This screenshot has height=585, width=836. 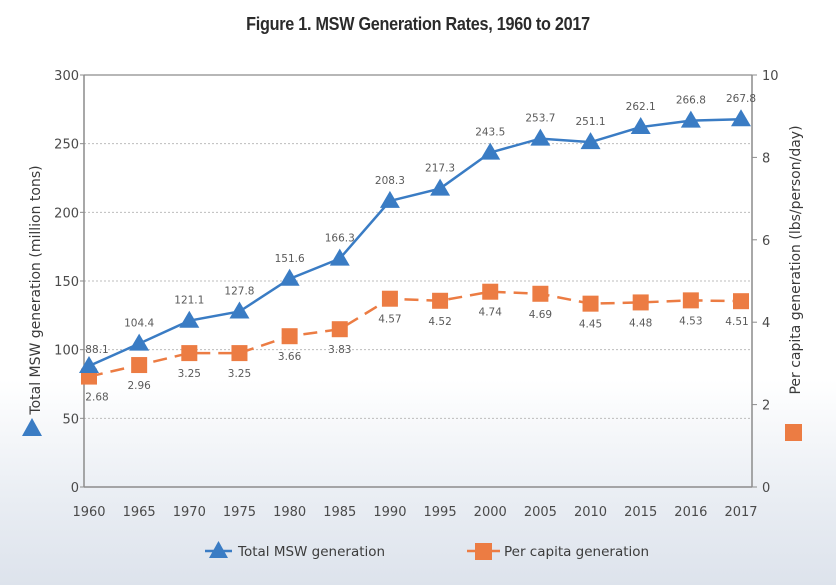 What do you see at coordinates (96, 350) in the screenshot?
I see `total-msw-data-label: 88.1` at bounding box center [96, 350].